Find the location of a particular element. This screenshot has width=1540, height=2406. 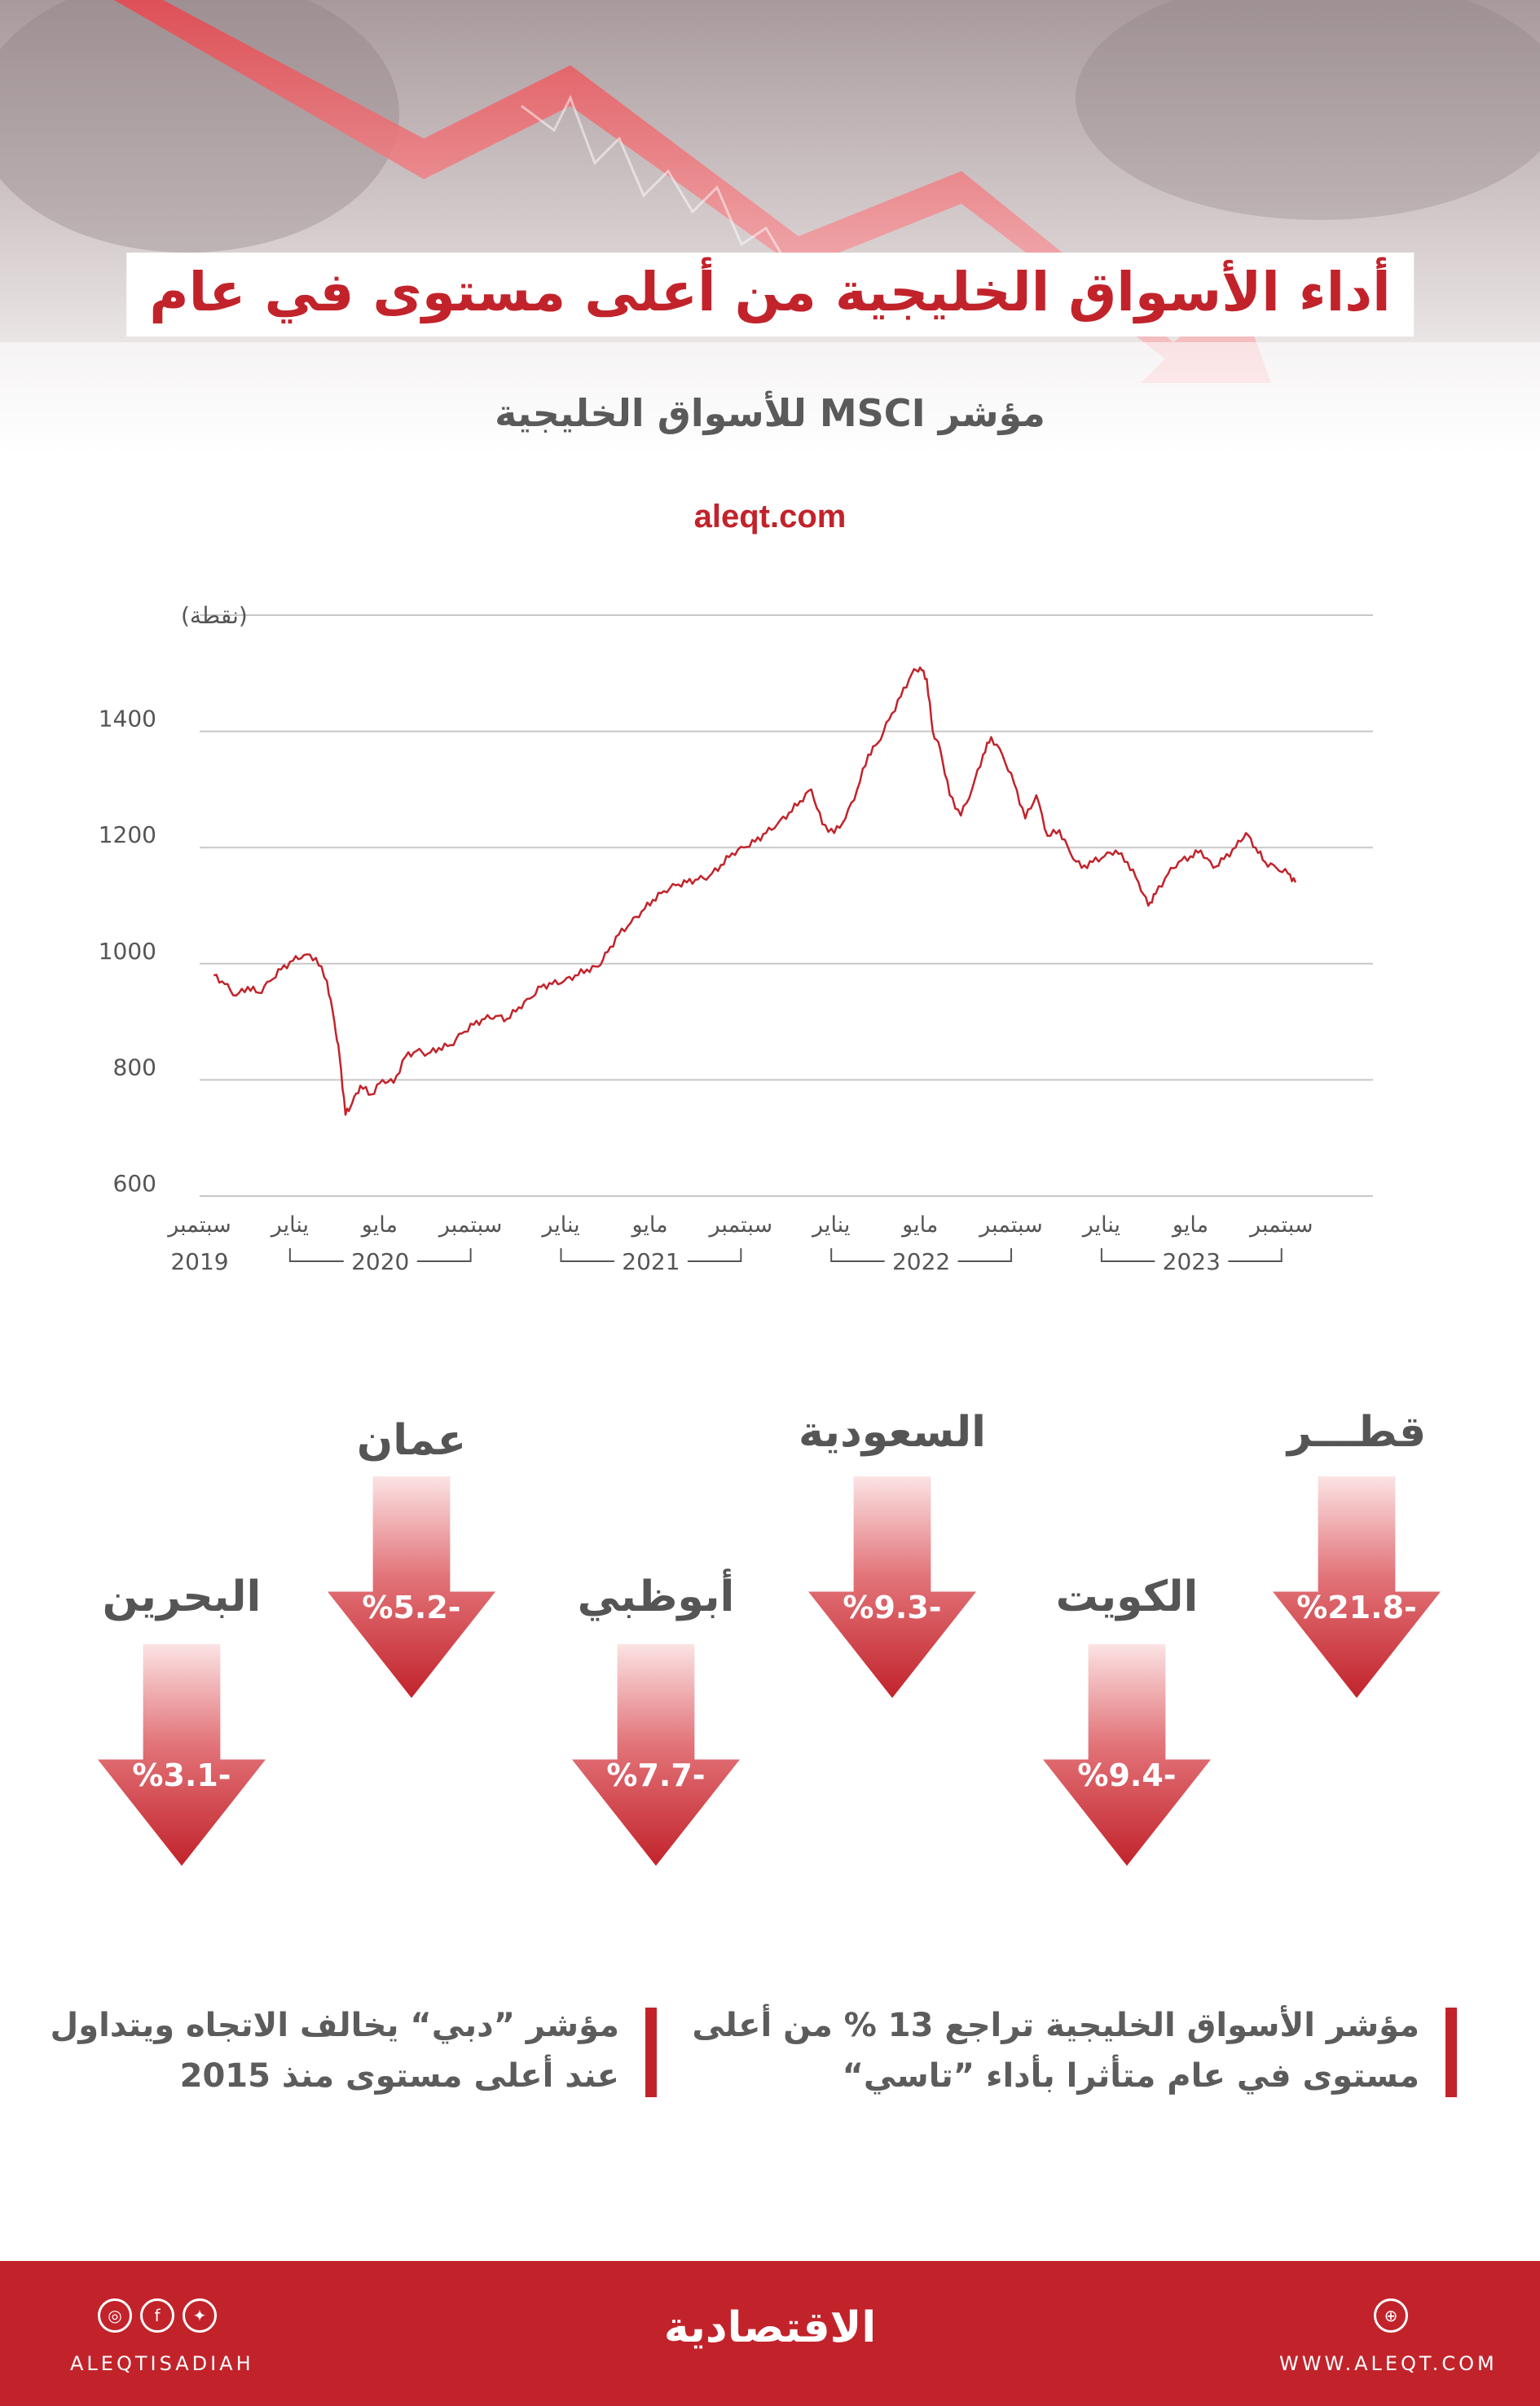

market-change: %3.1- is located at coordinates (181, 1776).